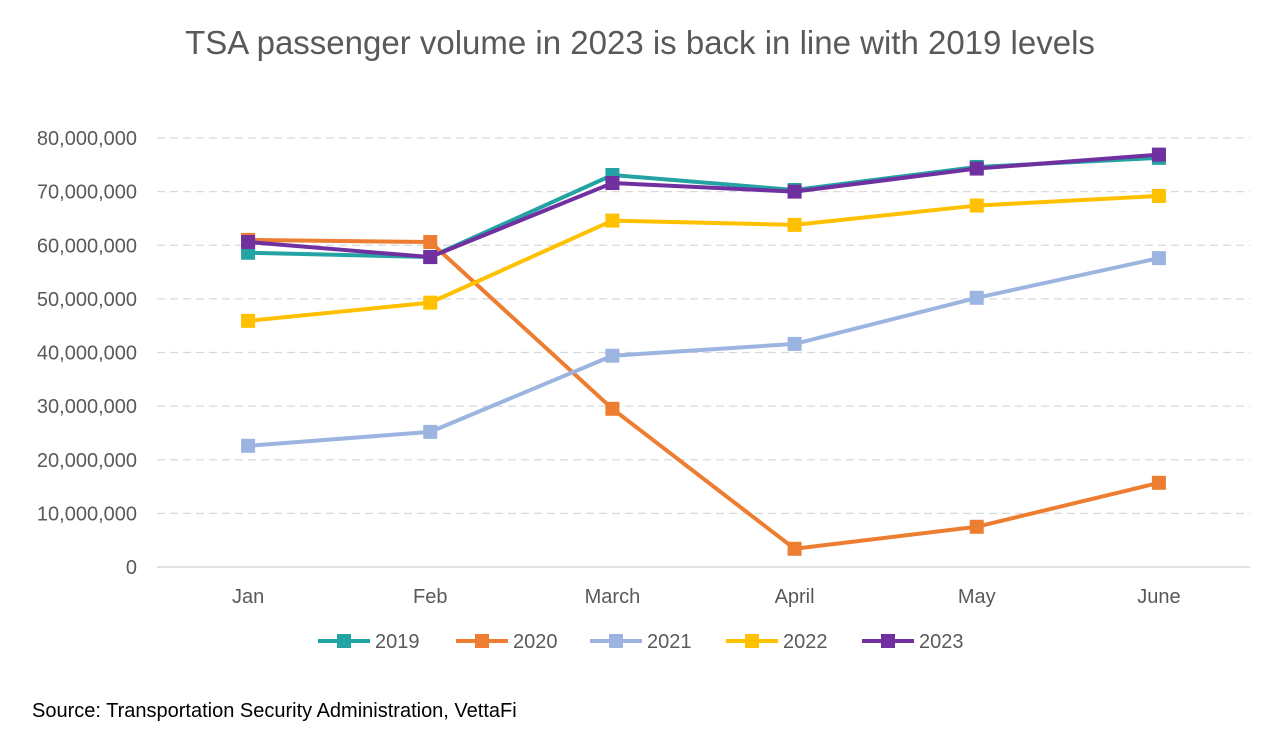  What do you see at coordinates (1158, 597) in the screenshot?
I see `x-tick-label: June` at bounding box center [1158, 597].